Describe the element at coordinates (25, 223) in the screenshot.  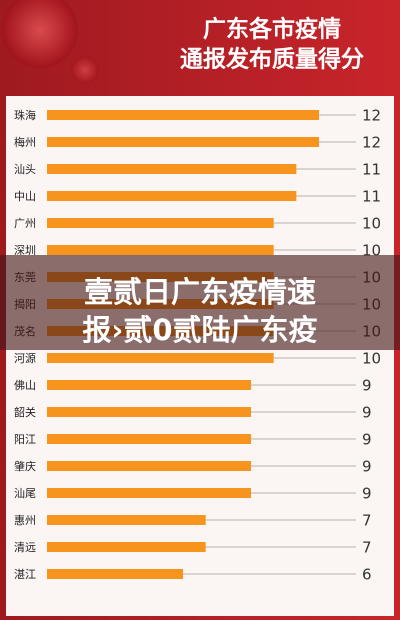
I see `category-label: 广州` at that location.